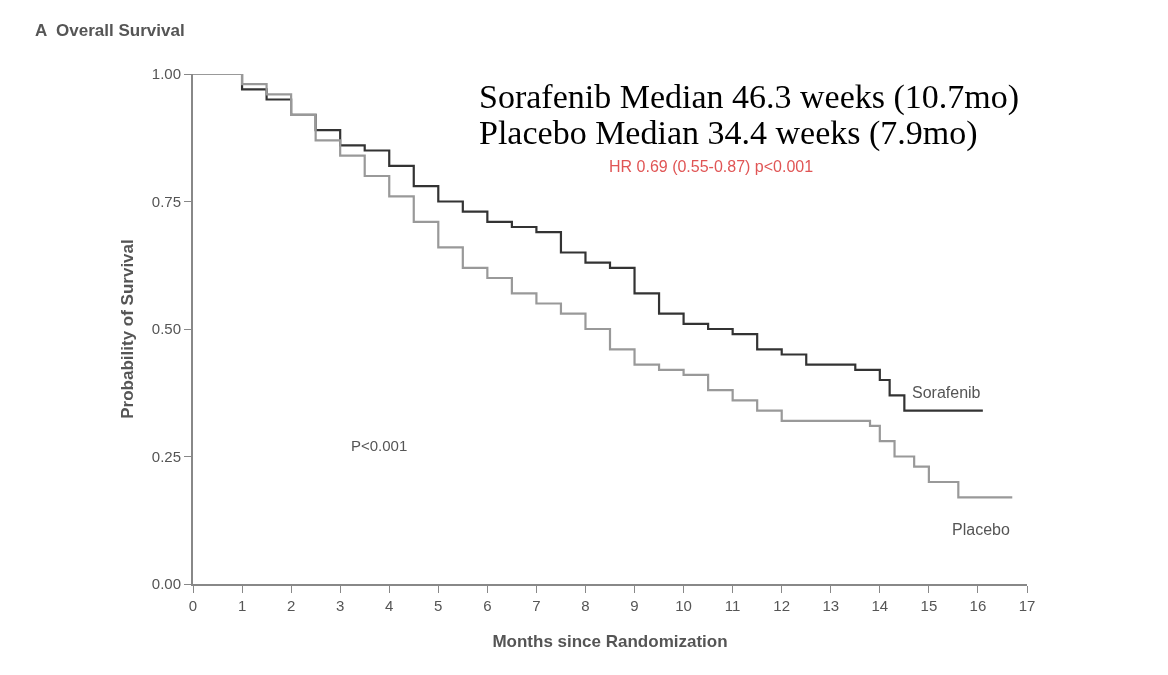 This screenshot has height=675, width=1168. Describe the element at coordinates (291, 605) in the screenshot. I see `x-tick-label: 2` at that location.